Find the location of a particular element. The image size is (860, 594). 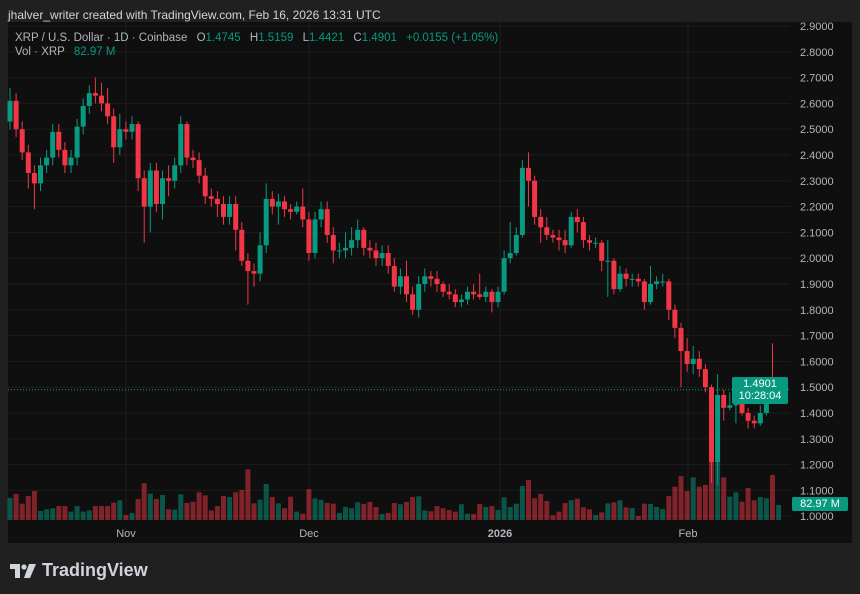

change-value: +0.0155 (+1.05%) is located at coordinates (452, 38).